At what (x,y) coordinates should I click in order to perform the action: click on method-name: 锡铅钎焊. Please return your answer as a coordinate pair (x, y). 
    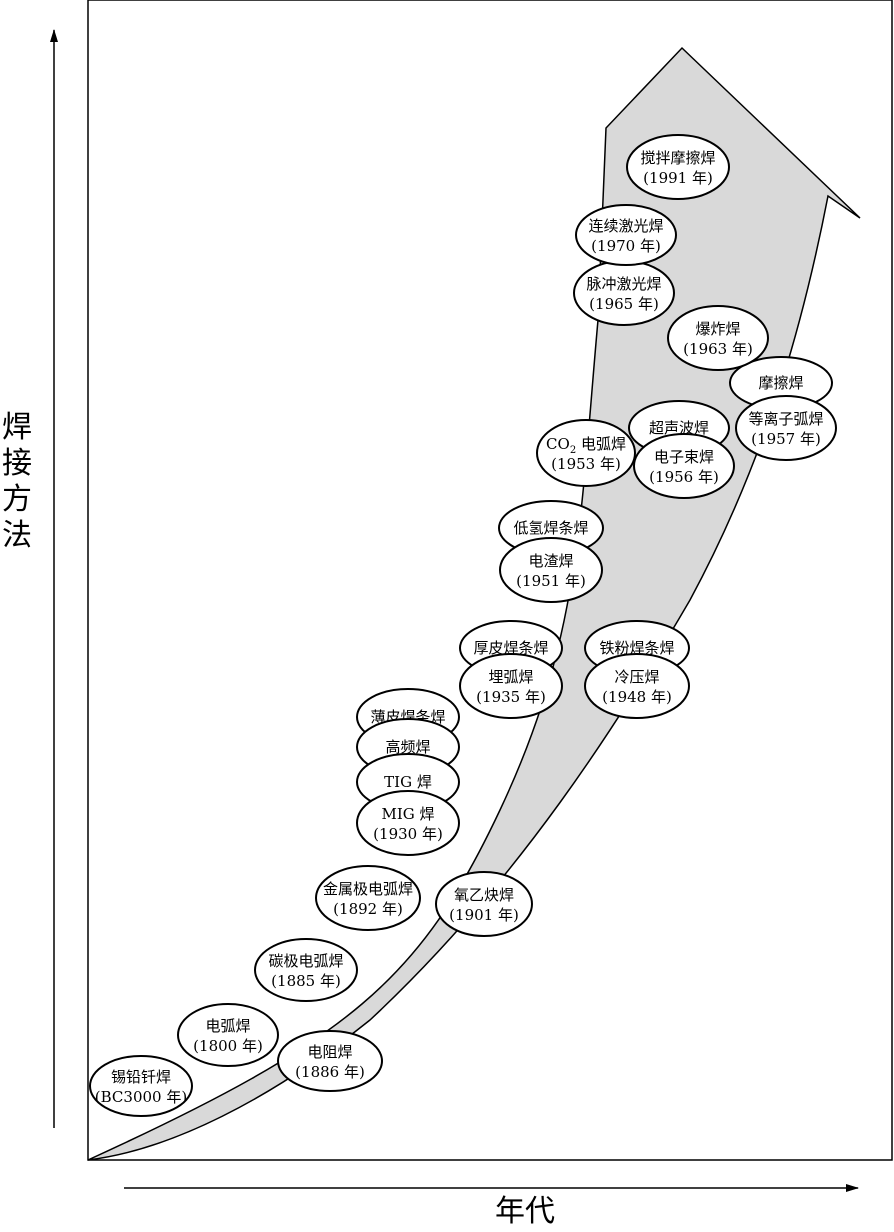
    Looking at the image, I should click on (141, 1077).